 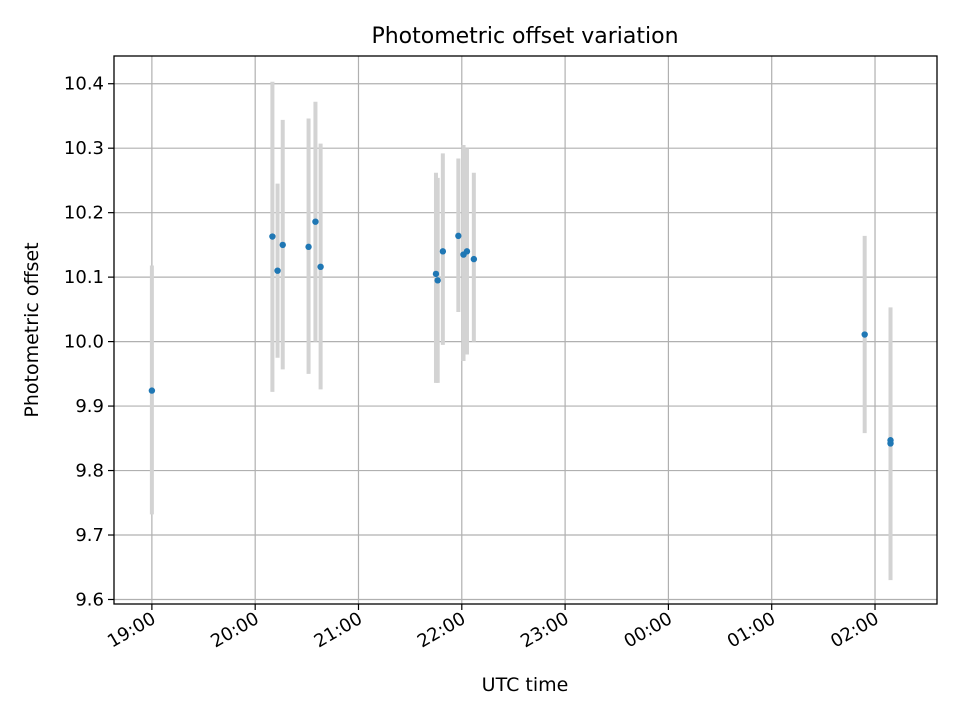 I want to click on x-axis-label: UTC time, so click(x=525, y=685).